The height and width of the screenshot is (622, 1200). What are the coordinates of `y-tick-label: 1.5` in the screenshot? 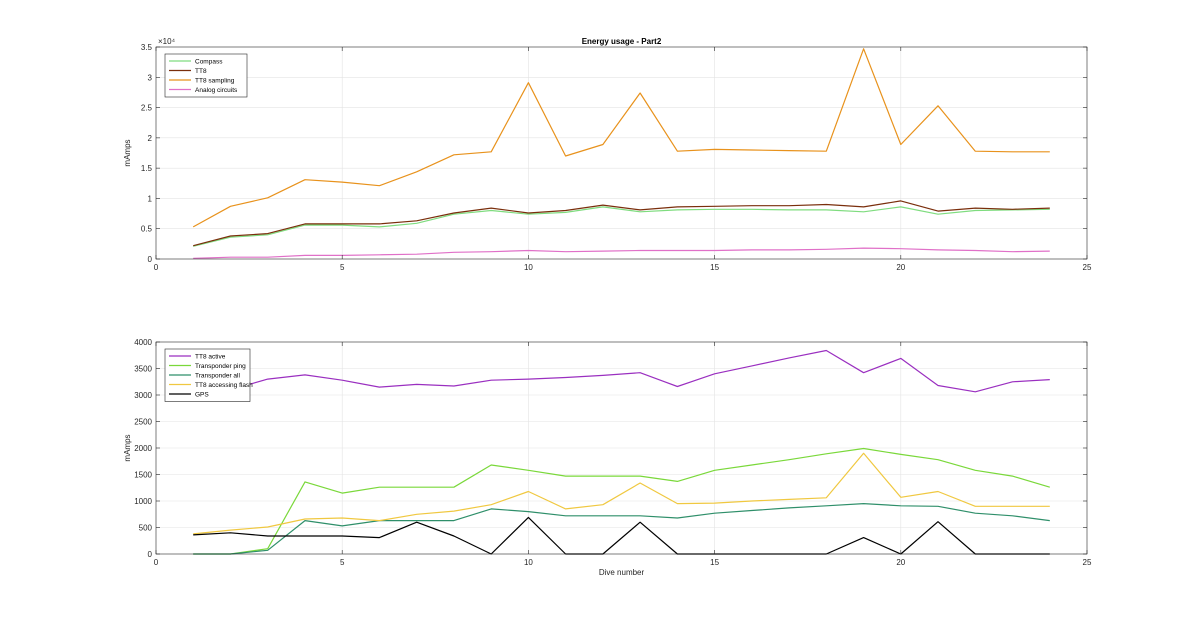 It's located at (147, 168).